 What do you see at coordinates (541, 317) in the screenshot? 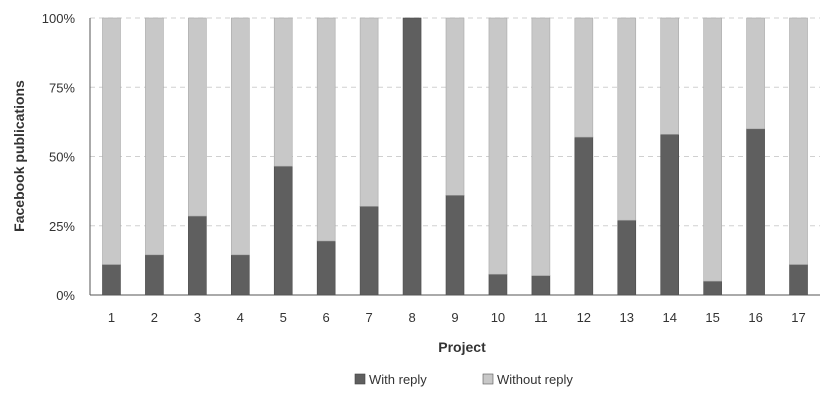
I see `x-tick-label: 11` at bounding box center [541, 317].